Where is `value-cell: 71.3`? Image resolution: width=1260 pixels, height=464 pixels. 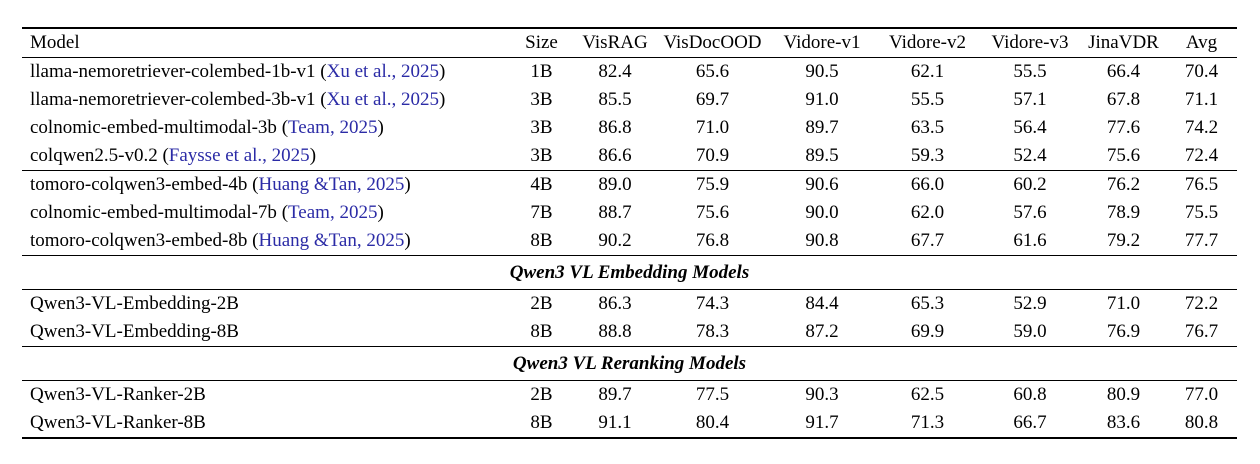
value-cell: 71.3 is located at coordinates (927, 424).